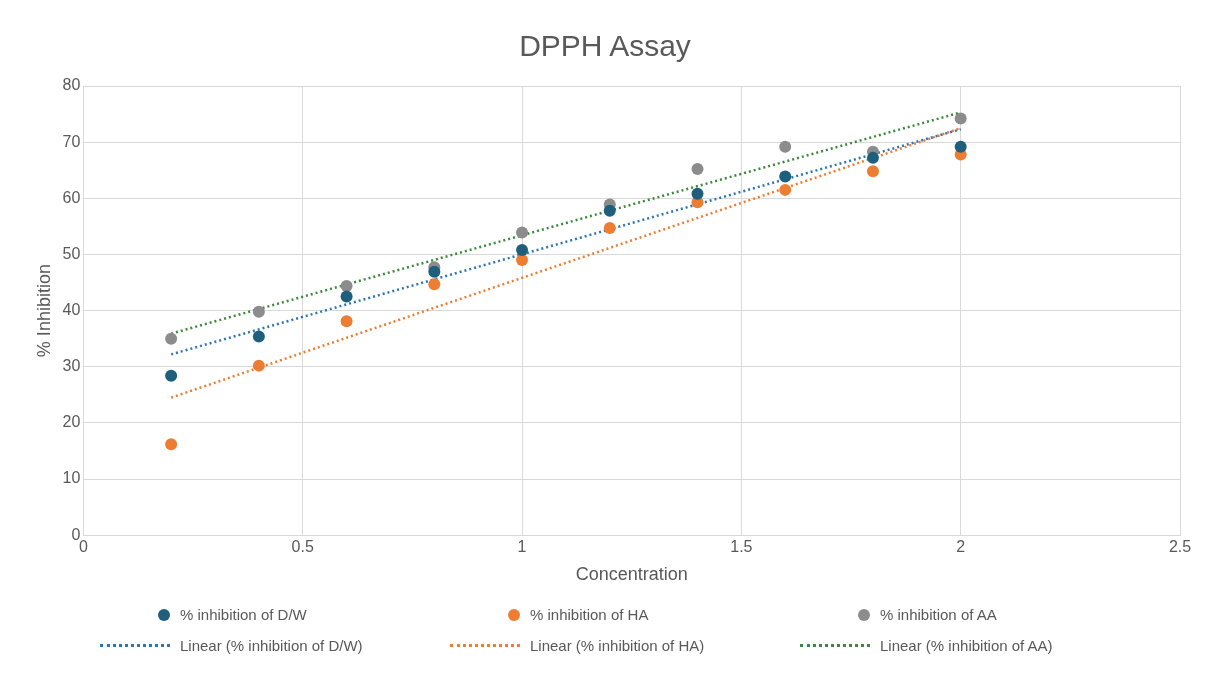  I want to click on y-tick-label: 70, so click(71, 141).